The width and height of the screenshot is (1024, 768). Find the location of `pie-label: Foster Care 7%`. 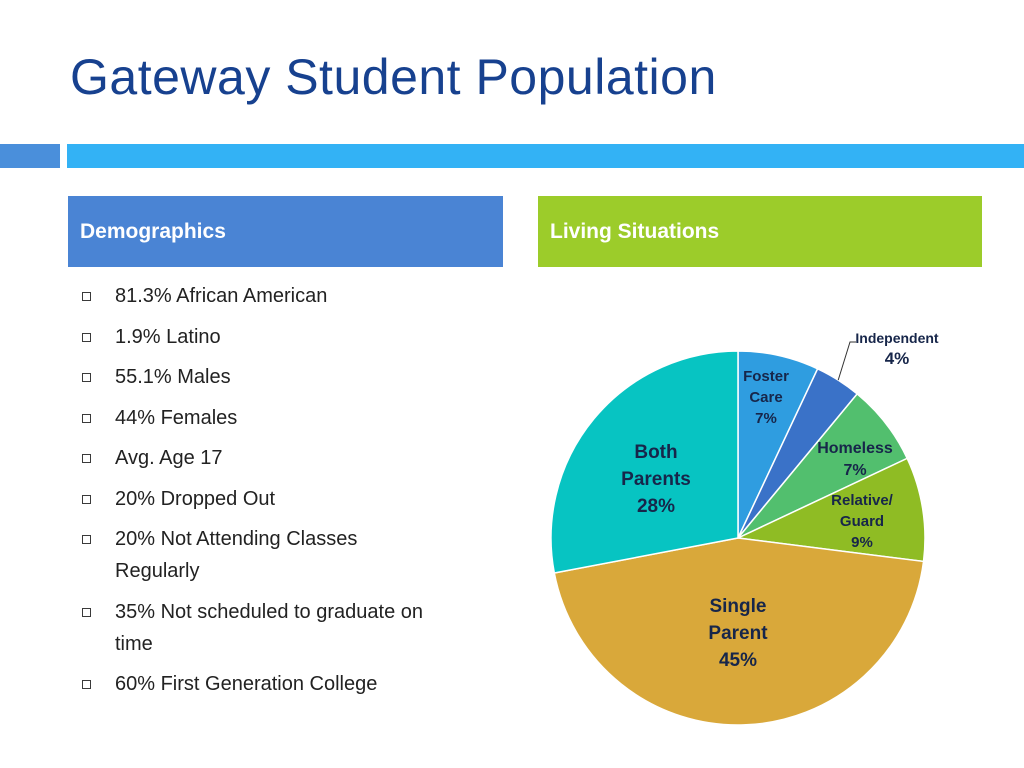

pie-label: Foster Care 7% is located at coordinates (766, 397).